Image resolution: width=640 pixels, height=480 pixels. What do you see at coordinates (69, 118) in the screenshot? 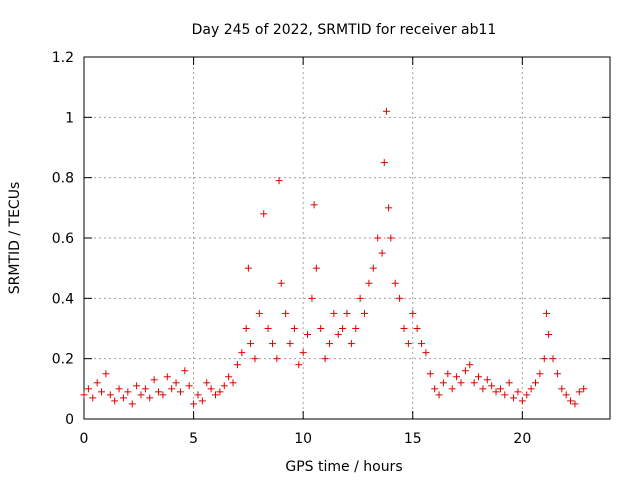
I see `y-tick-label: 1` at bounding box center [69, 118].